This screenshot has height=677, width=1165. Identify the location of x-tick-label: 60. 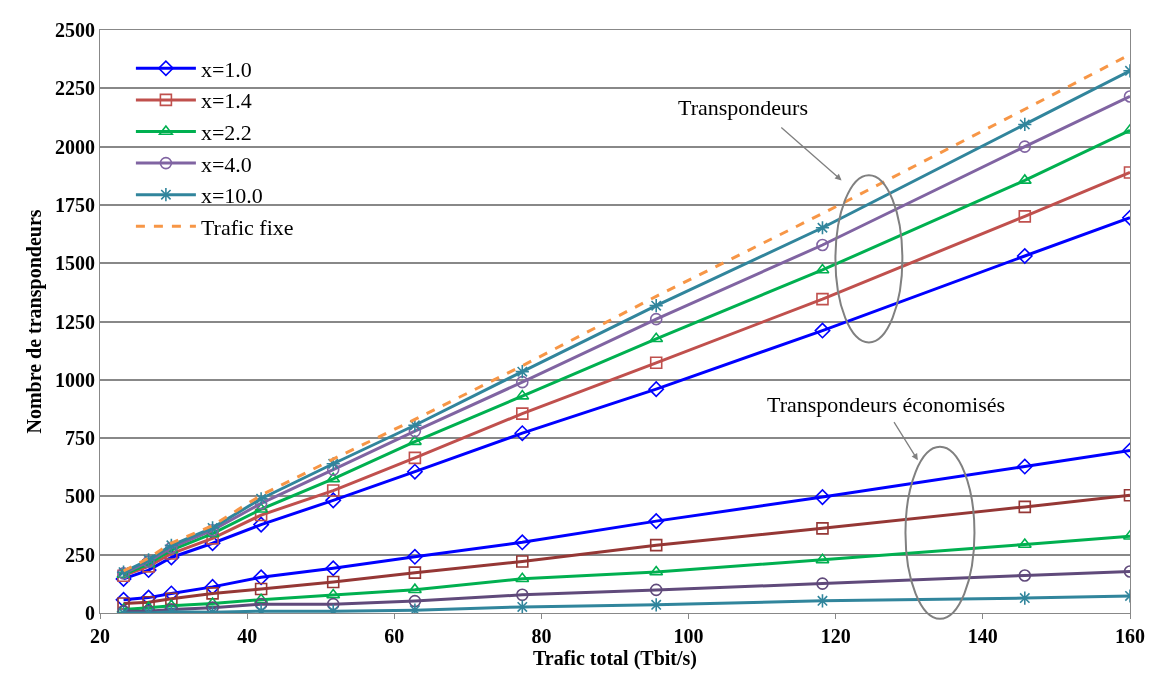
(394, 636).